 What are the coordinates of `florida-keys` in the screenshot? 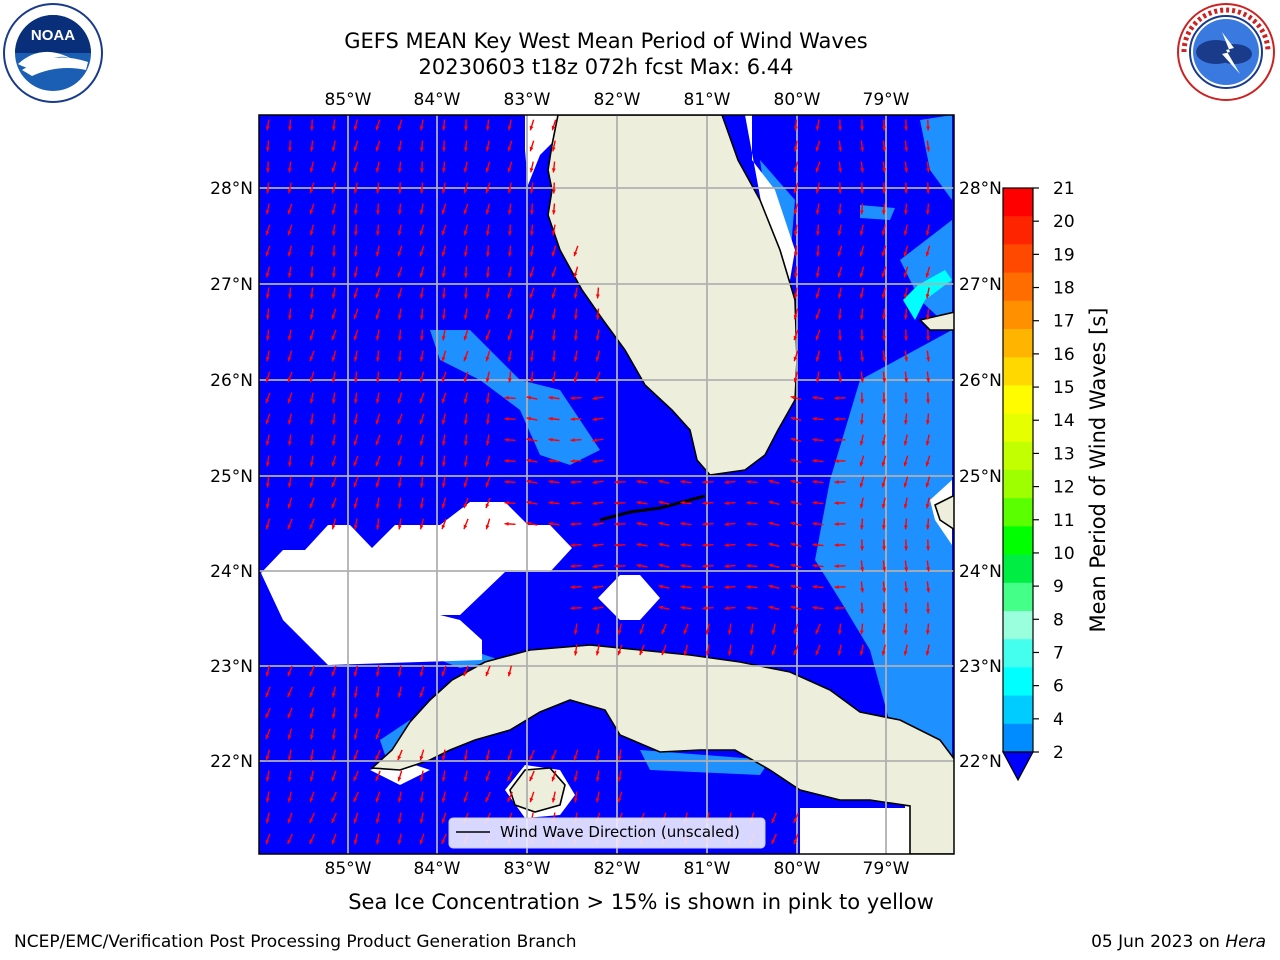 It's located at (652, 508).